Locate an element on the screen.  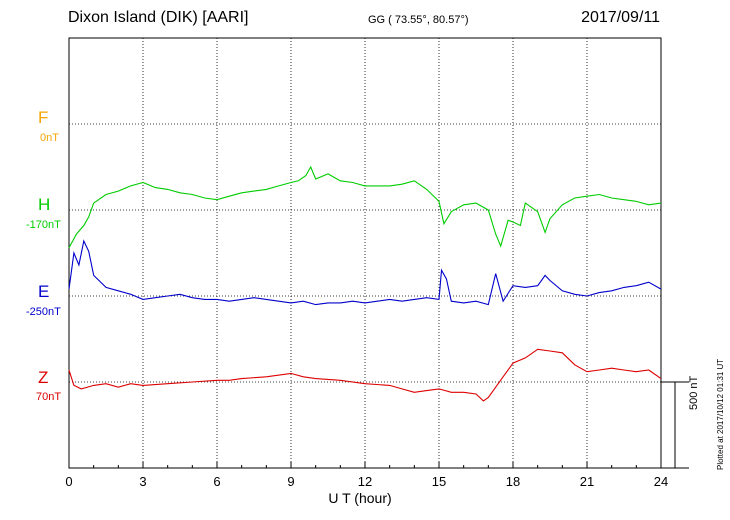
x-tick-label: 12 is located at coordinates (365, 481).